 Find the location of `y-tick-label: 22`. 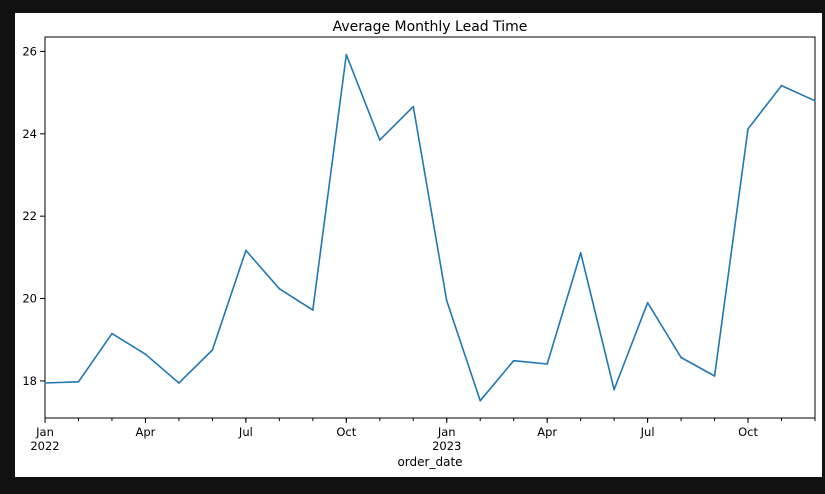

y-tick-label: 22 is located at coordinates (29, 216).